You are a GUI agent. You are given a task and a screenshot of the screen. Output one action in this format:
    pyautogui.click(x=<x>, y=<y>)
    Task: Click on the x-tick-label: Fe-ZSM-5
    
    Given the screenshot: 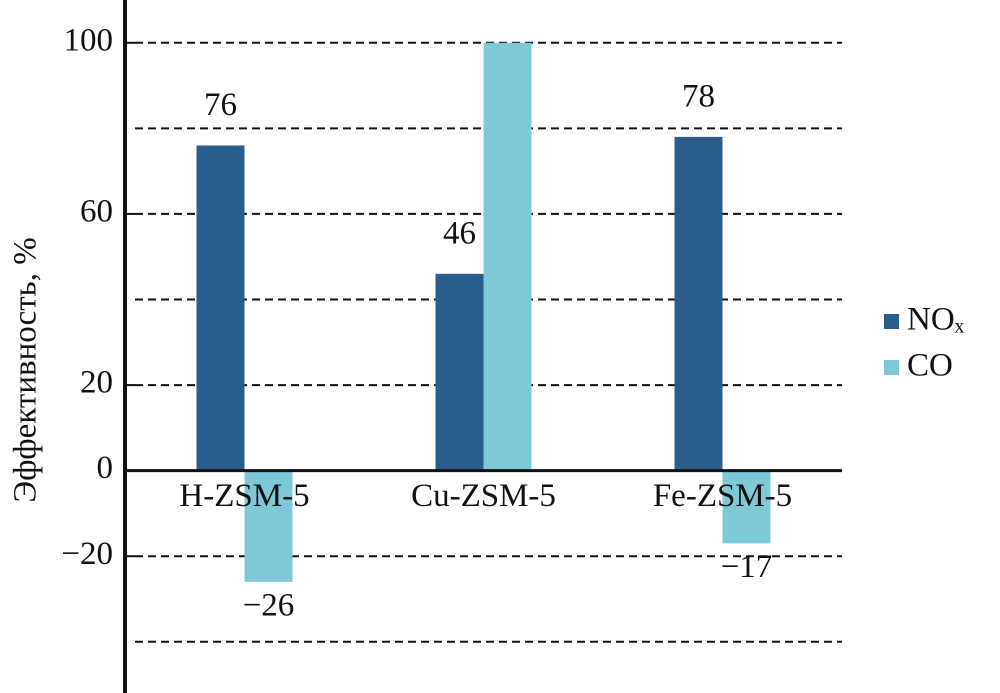 What is the action you would take?
    pyautogui.click(x=722, y=496)
    